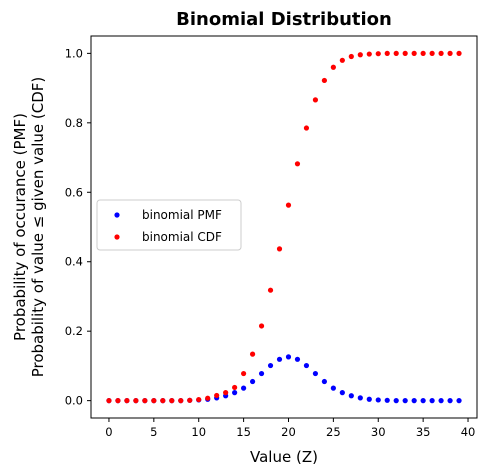 This screenshot has height=476, width=488. Describe the element at coordinates (74, 53) in the screenshot. I see `y-tick-label: 1.0` at that location.